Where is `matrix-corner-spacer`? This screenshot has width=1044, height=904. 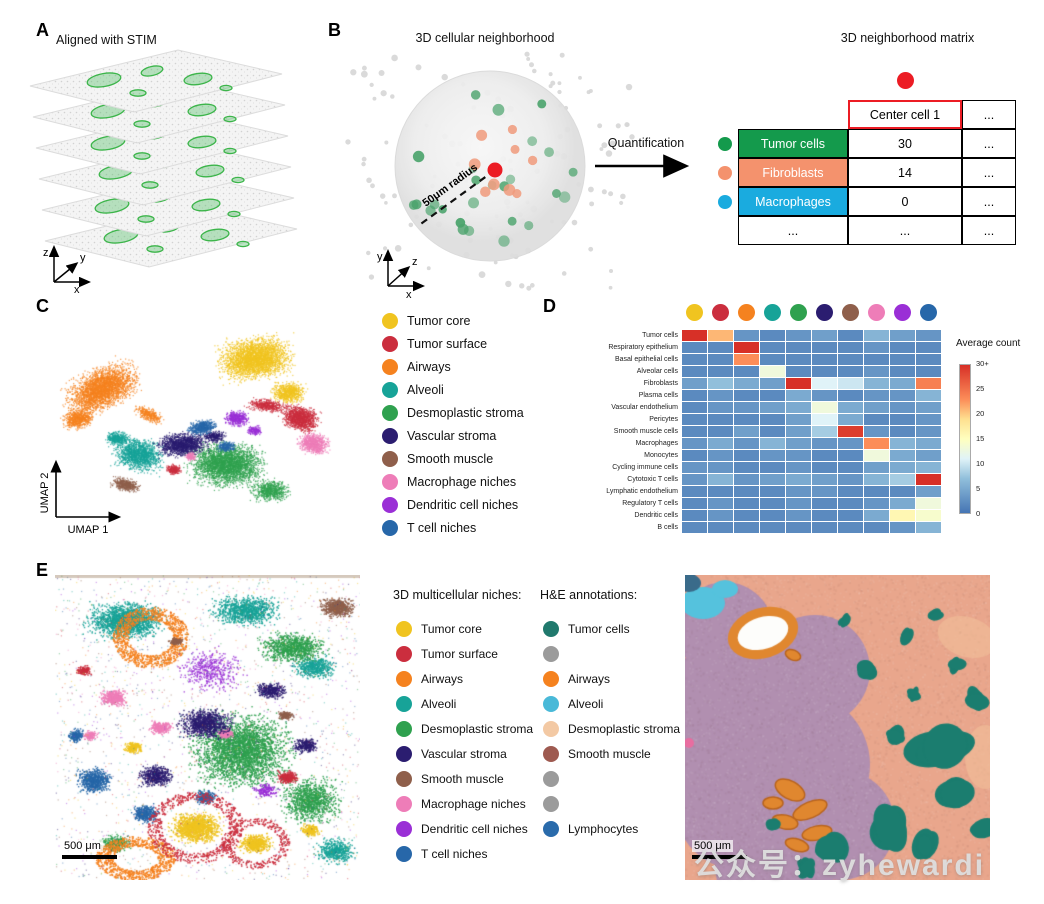
matrix-corner-spacer is located at coordinates (725, 114).